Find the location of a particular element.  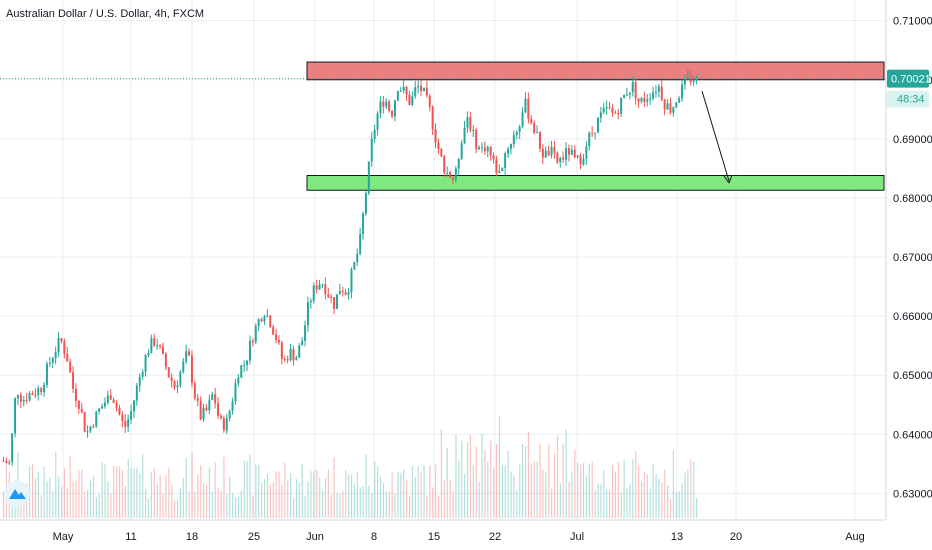

sr-zones is located at coordinates (595, 126).